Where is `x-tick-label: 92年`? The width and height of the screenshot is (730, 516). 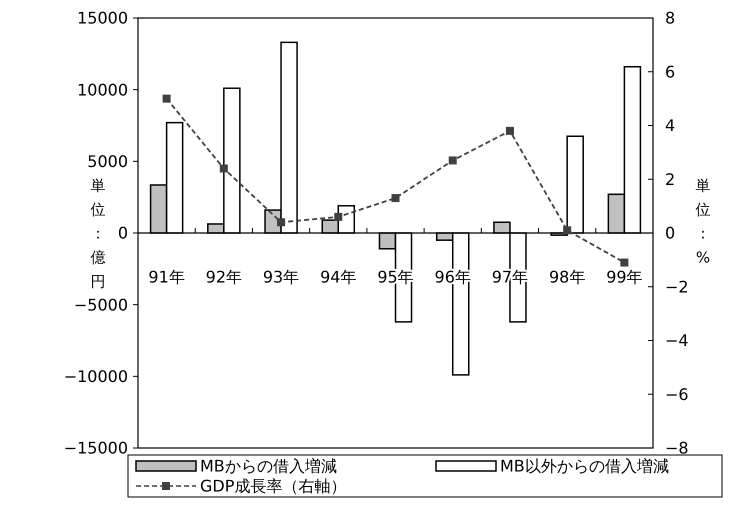
x-tick-label: 92年 is located at coordinates (224, 277).